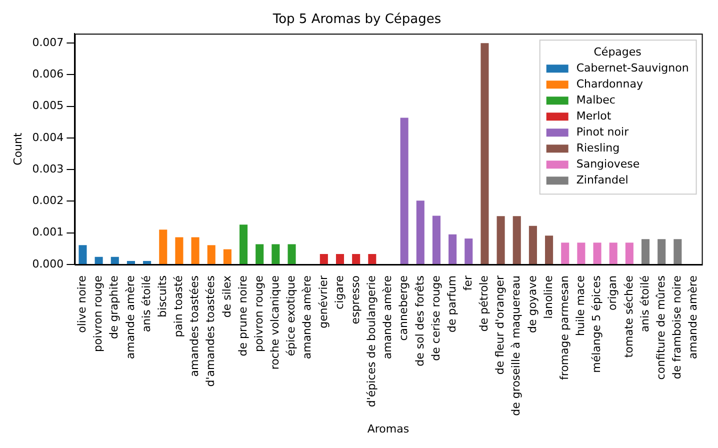 This screenshot has height=448, width=718. Describe the element at coordinates (597, 324) in the screenshot. I see `x-tick-label: mélange 5 épices` at that location.